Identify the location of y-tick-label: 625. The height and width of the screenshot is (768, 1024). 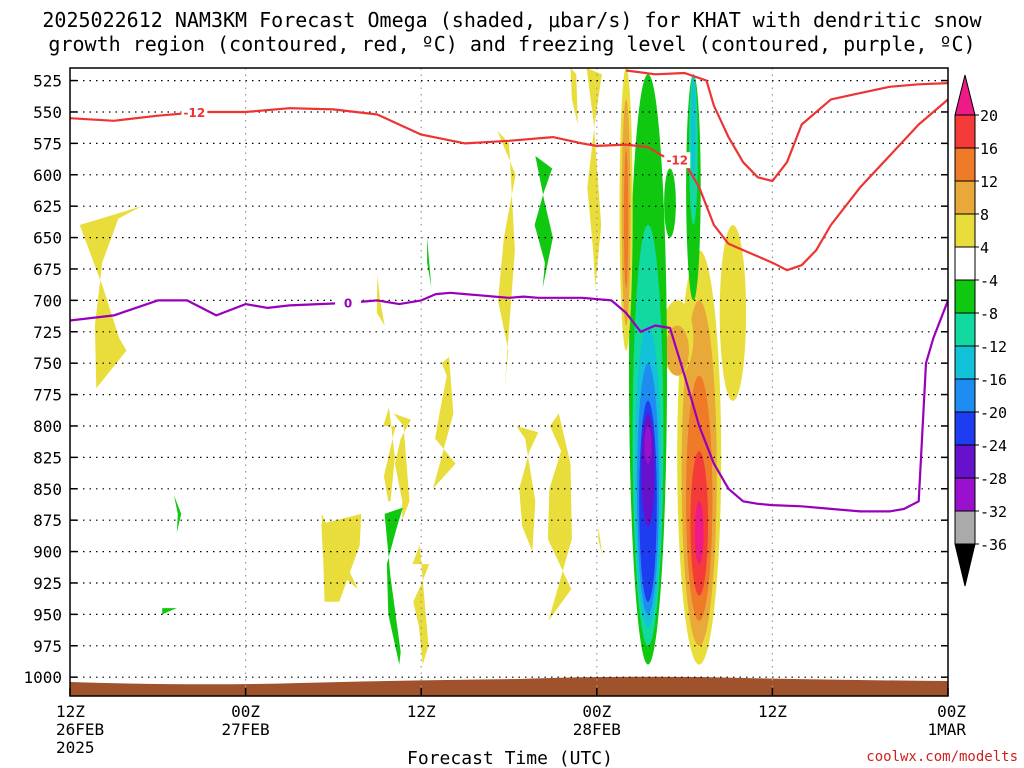
(47, 206).